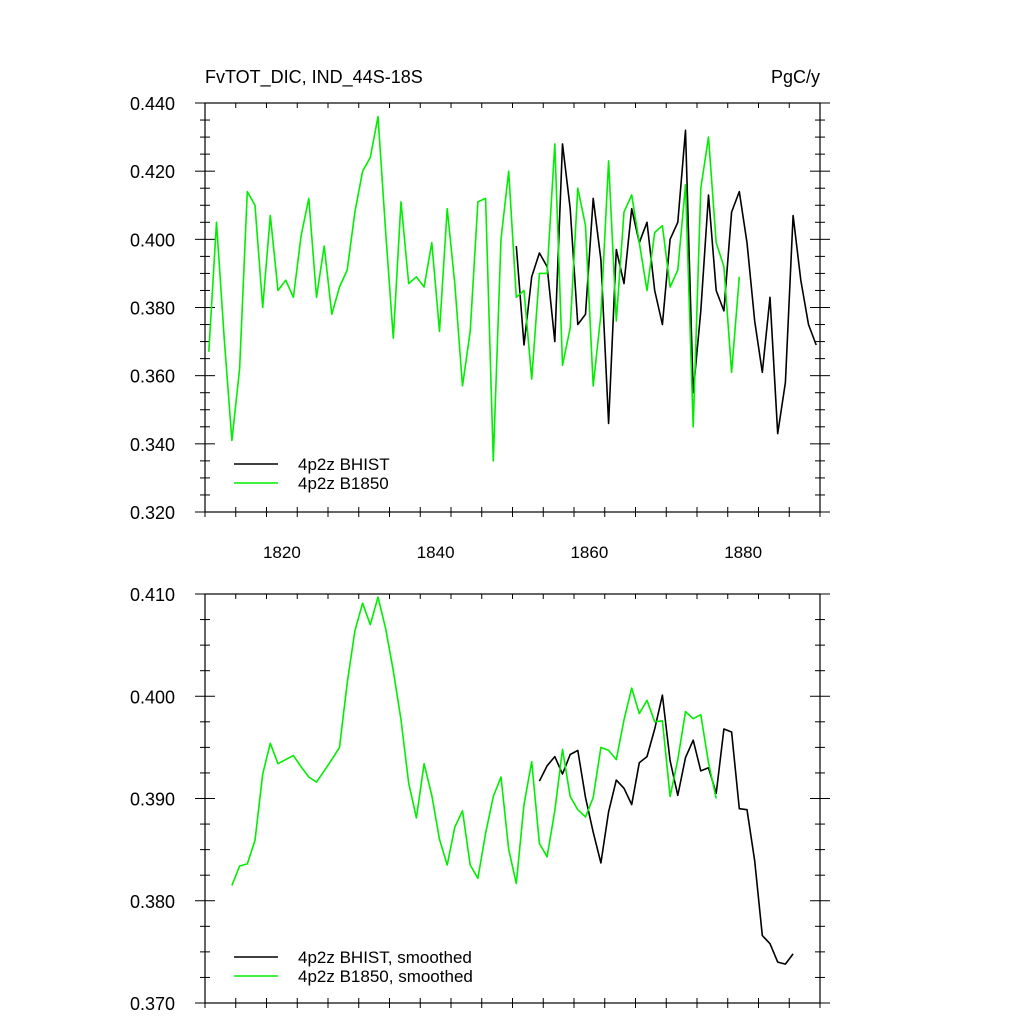 This screenshot has width=1024, height=1024. What do you see at coordinates (152, 513) in the screenshot?
I see `y-tick-label: 0.320` at bounding box center [152, 513].